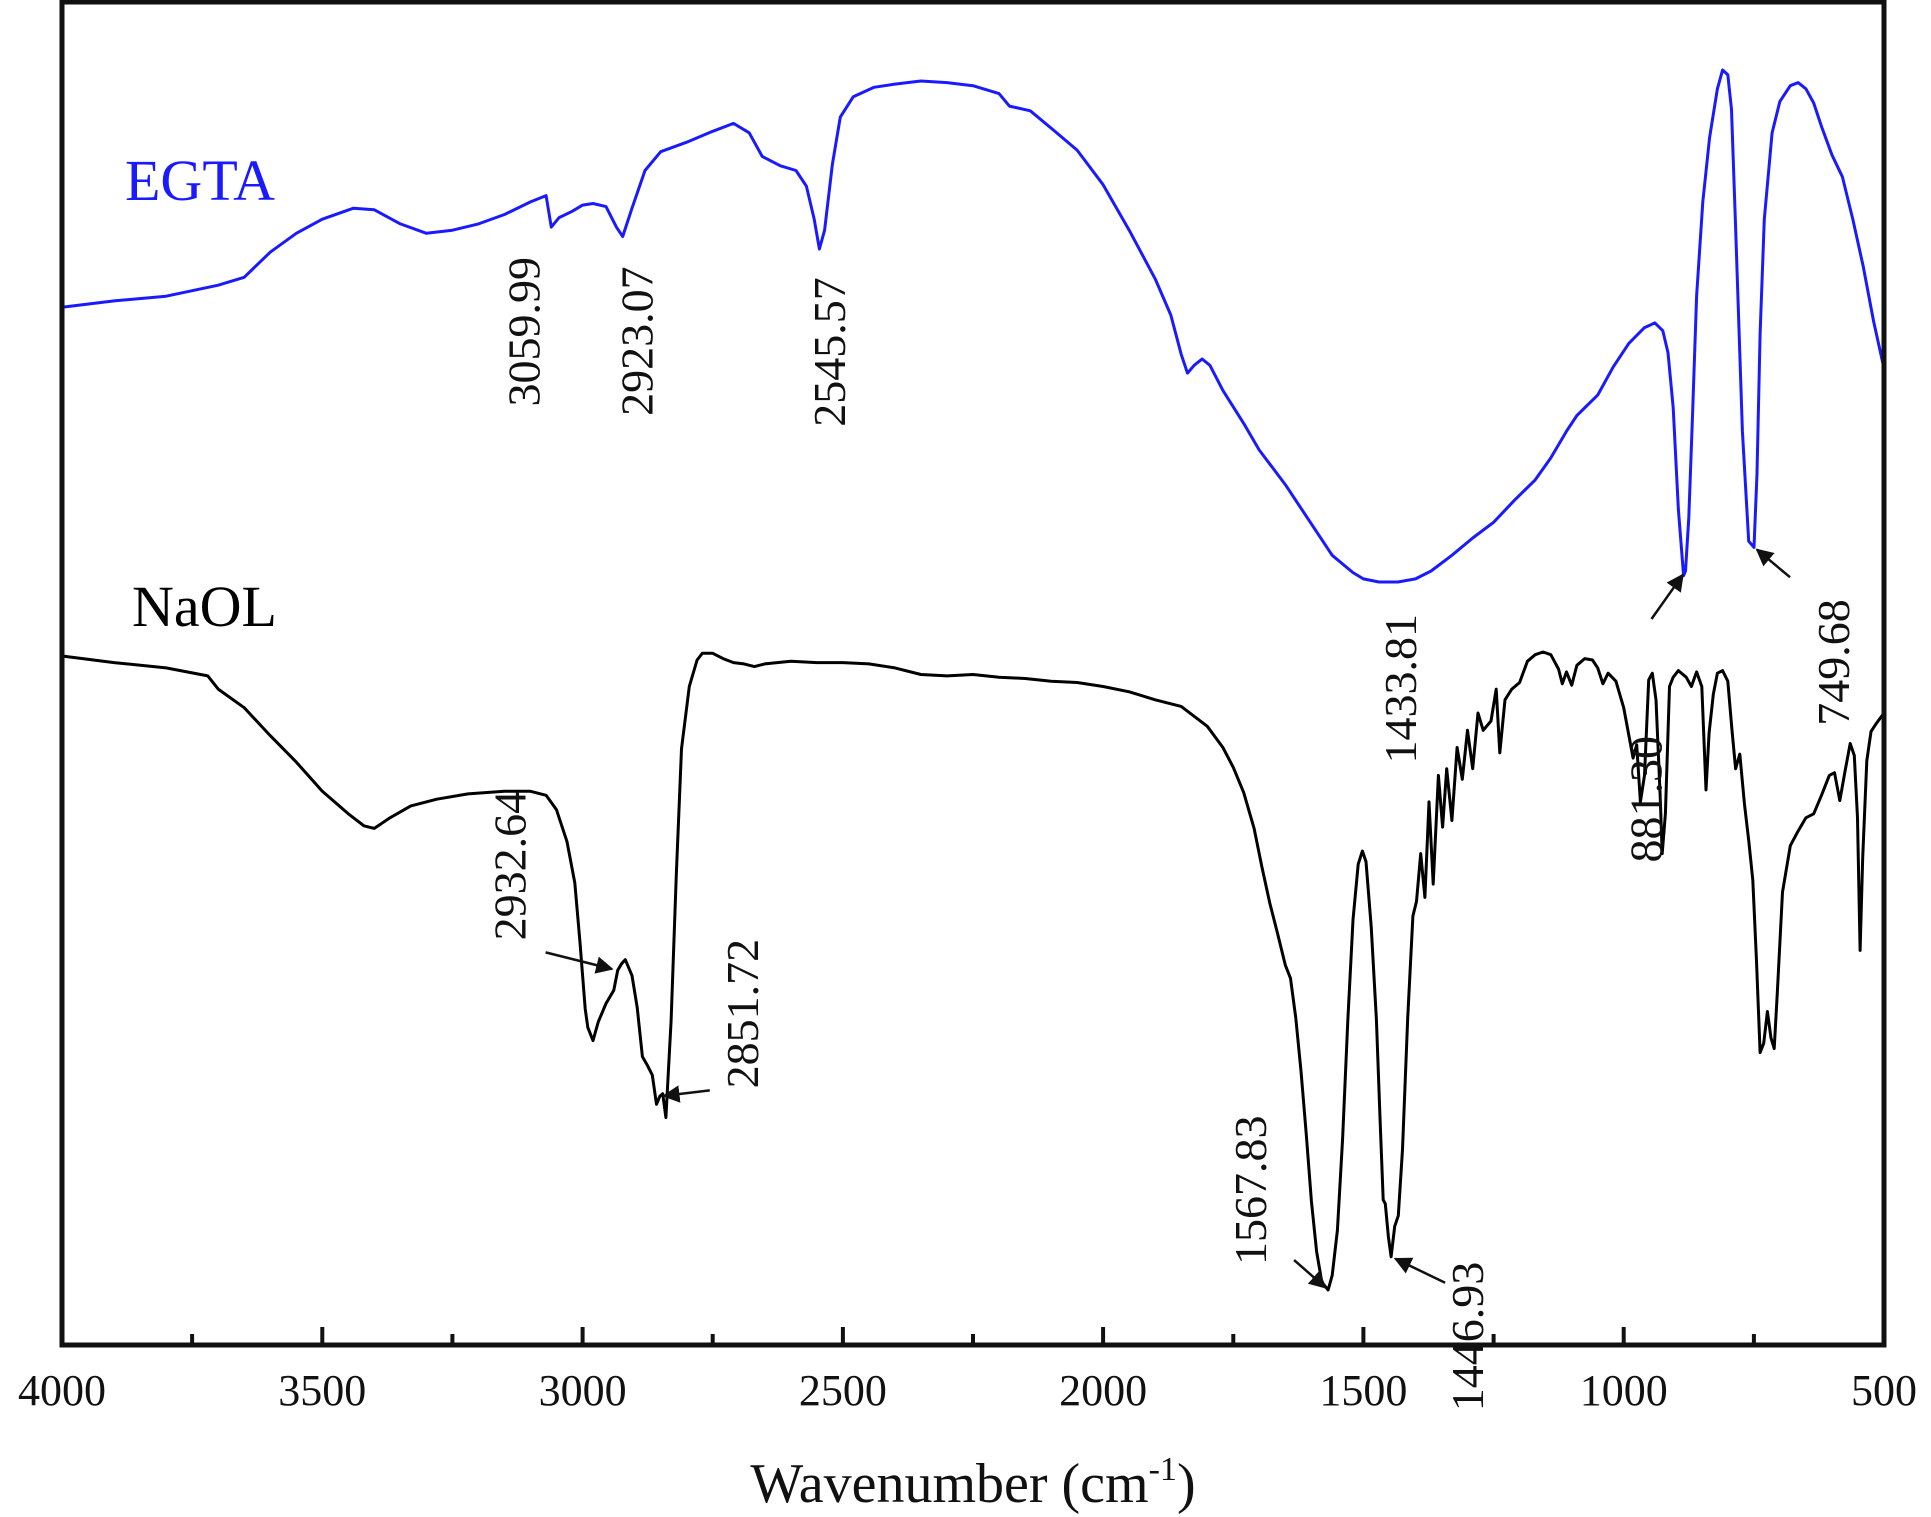  Describe the element at coordinates (742, 1014) in the screenshot. I see `peak-label: 2851.72` at that location.